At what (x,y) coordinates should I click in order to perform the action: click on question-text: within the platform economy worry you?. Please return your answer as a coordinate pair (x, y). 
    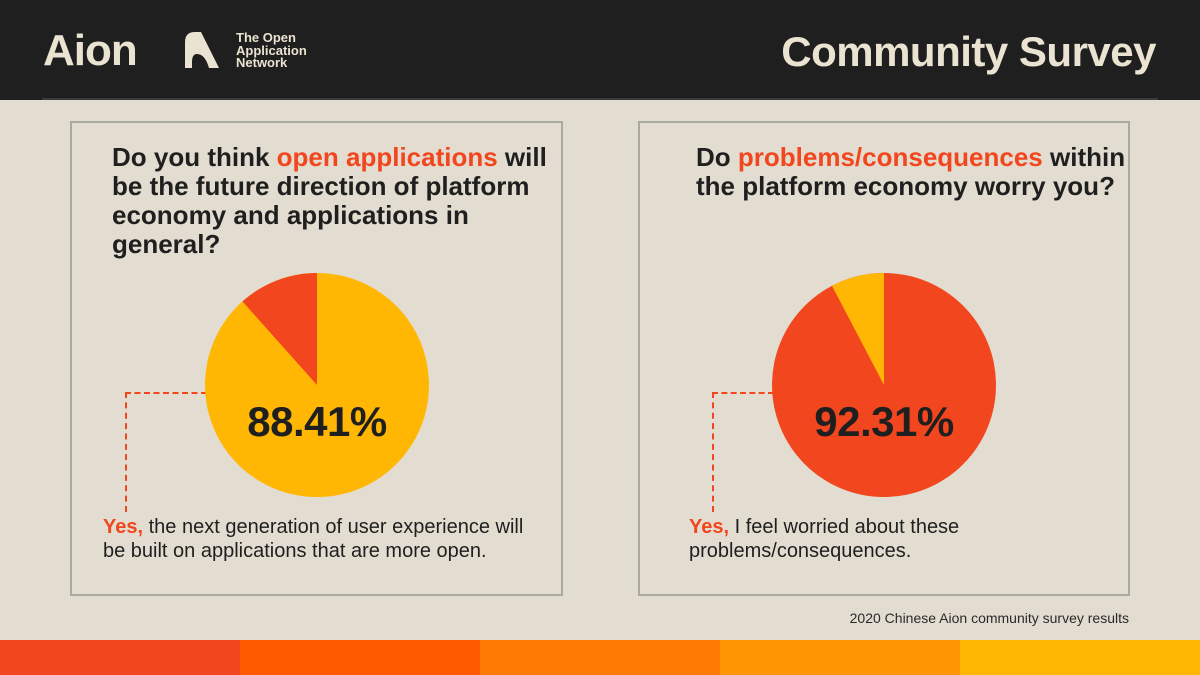
    Looking at the image, I should click on (911, 171).